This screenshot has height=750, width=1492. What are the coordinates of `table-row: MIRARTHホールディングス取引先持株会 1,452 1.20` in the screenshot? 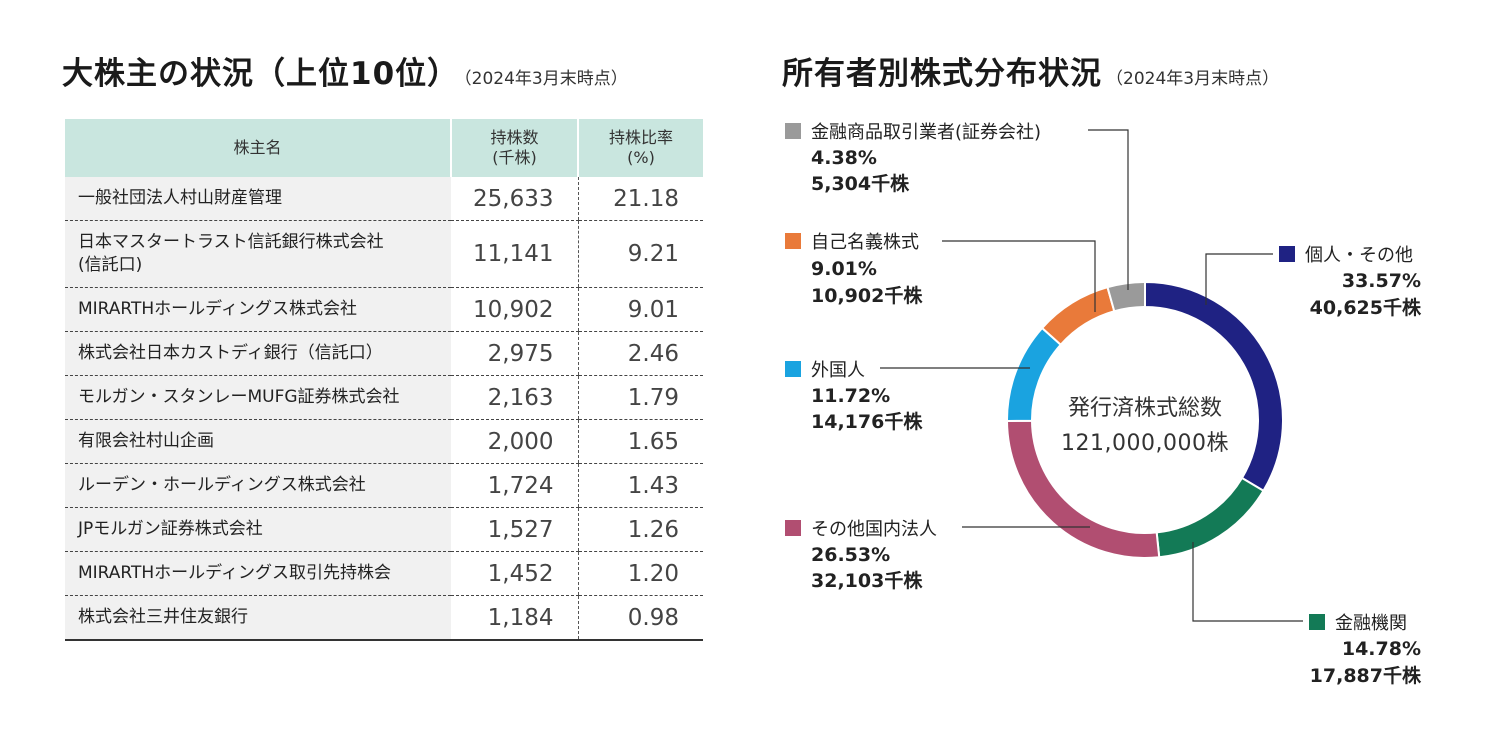 It's located at (384, 573).